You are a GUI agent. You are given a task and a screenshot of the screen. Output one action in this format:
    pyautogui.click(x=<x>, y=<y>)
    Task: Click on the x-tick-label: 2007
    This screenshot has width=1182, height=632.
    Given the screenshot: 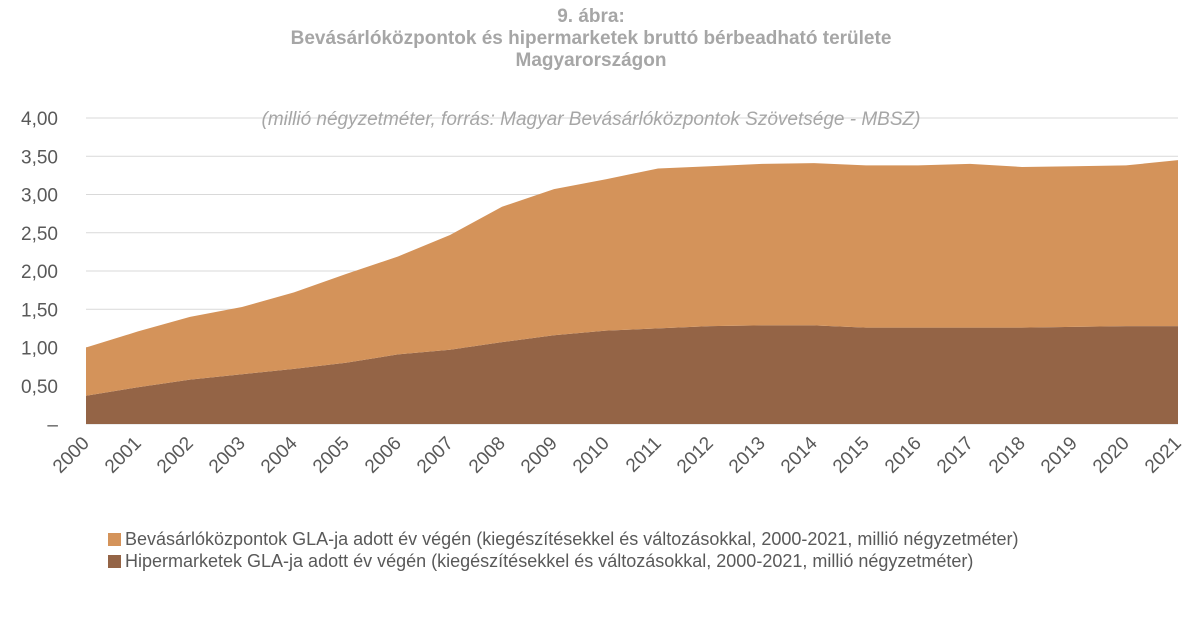 What is the action you would take?
    pyautogui.click(x=435, y=455)
    